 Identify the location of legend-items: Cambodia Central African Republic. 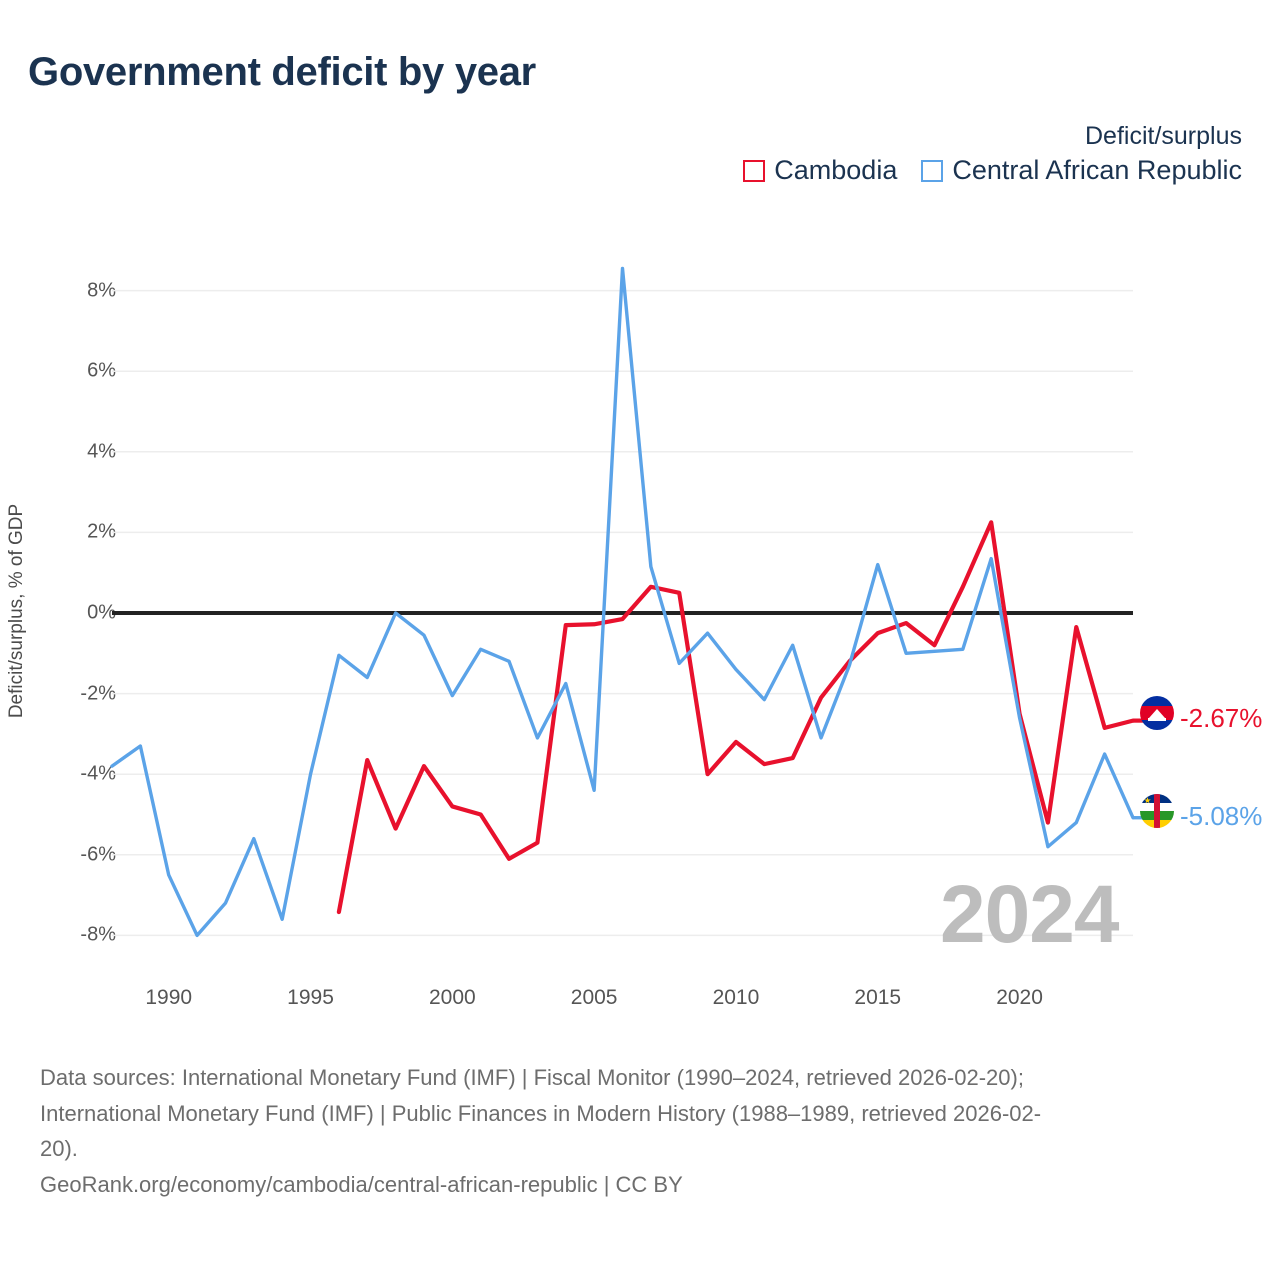
(992, 170).